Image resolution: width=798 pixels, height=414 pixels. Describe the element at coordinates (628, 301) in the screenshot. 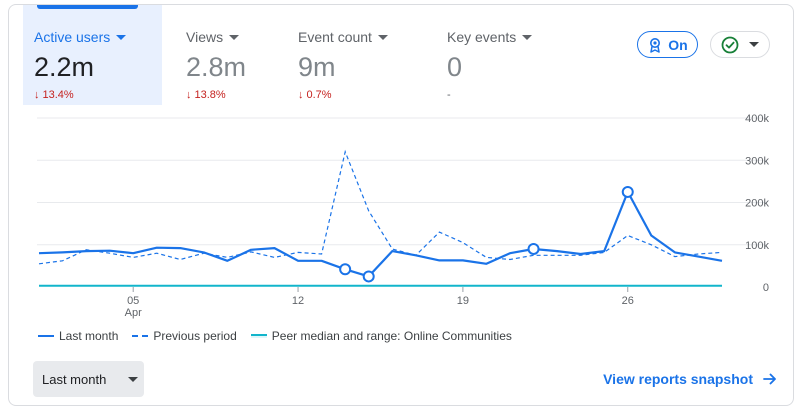

I see `x-tick-label: 26` at that location.